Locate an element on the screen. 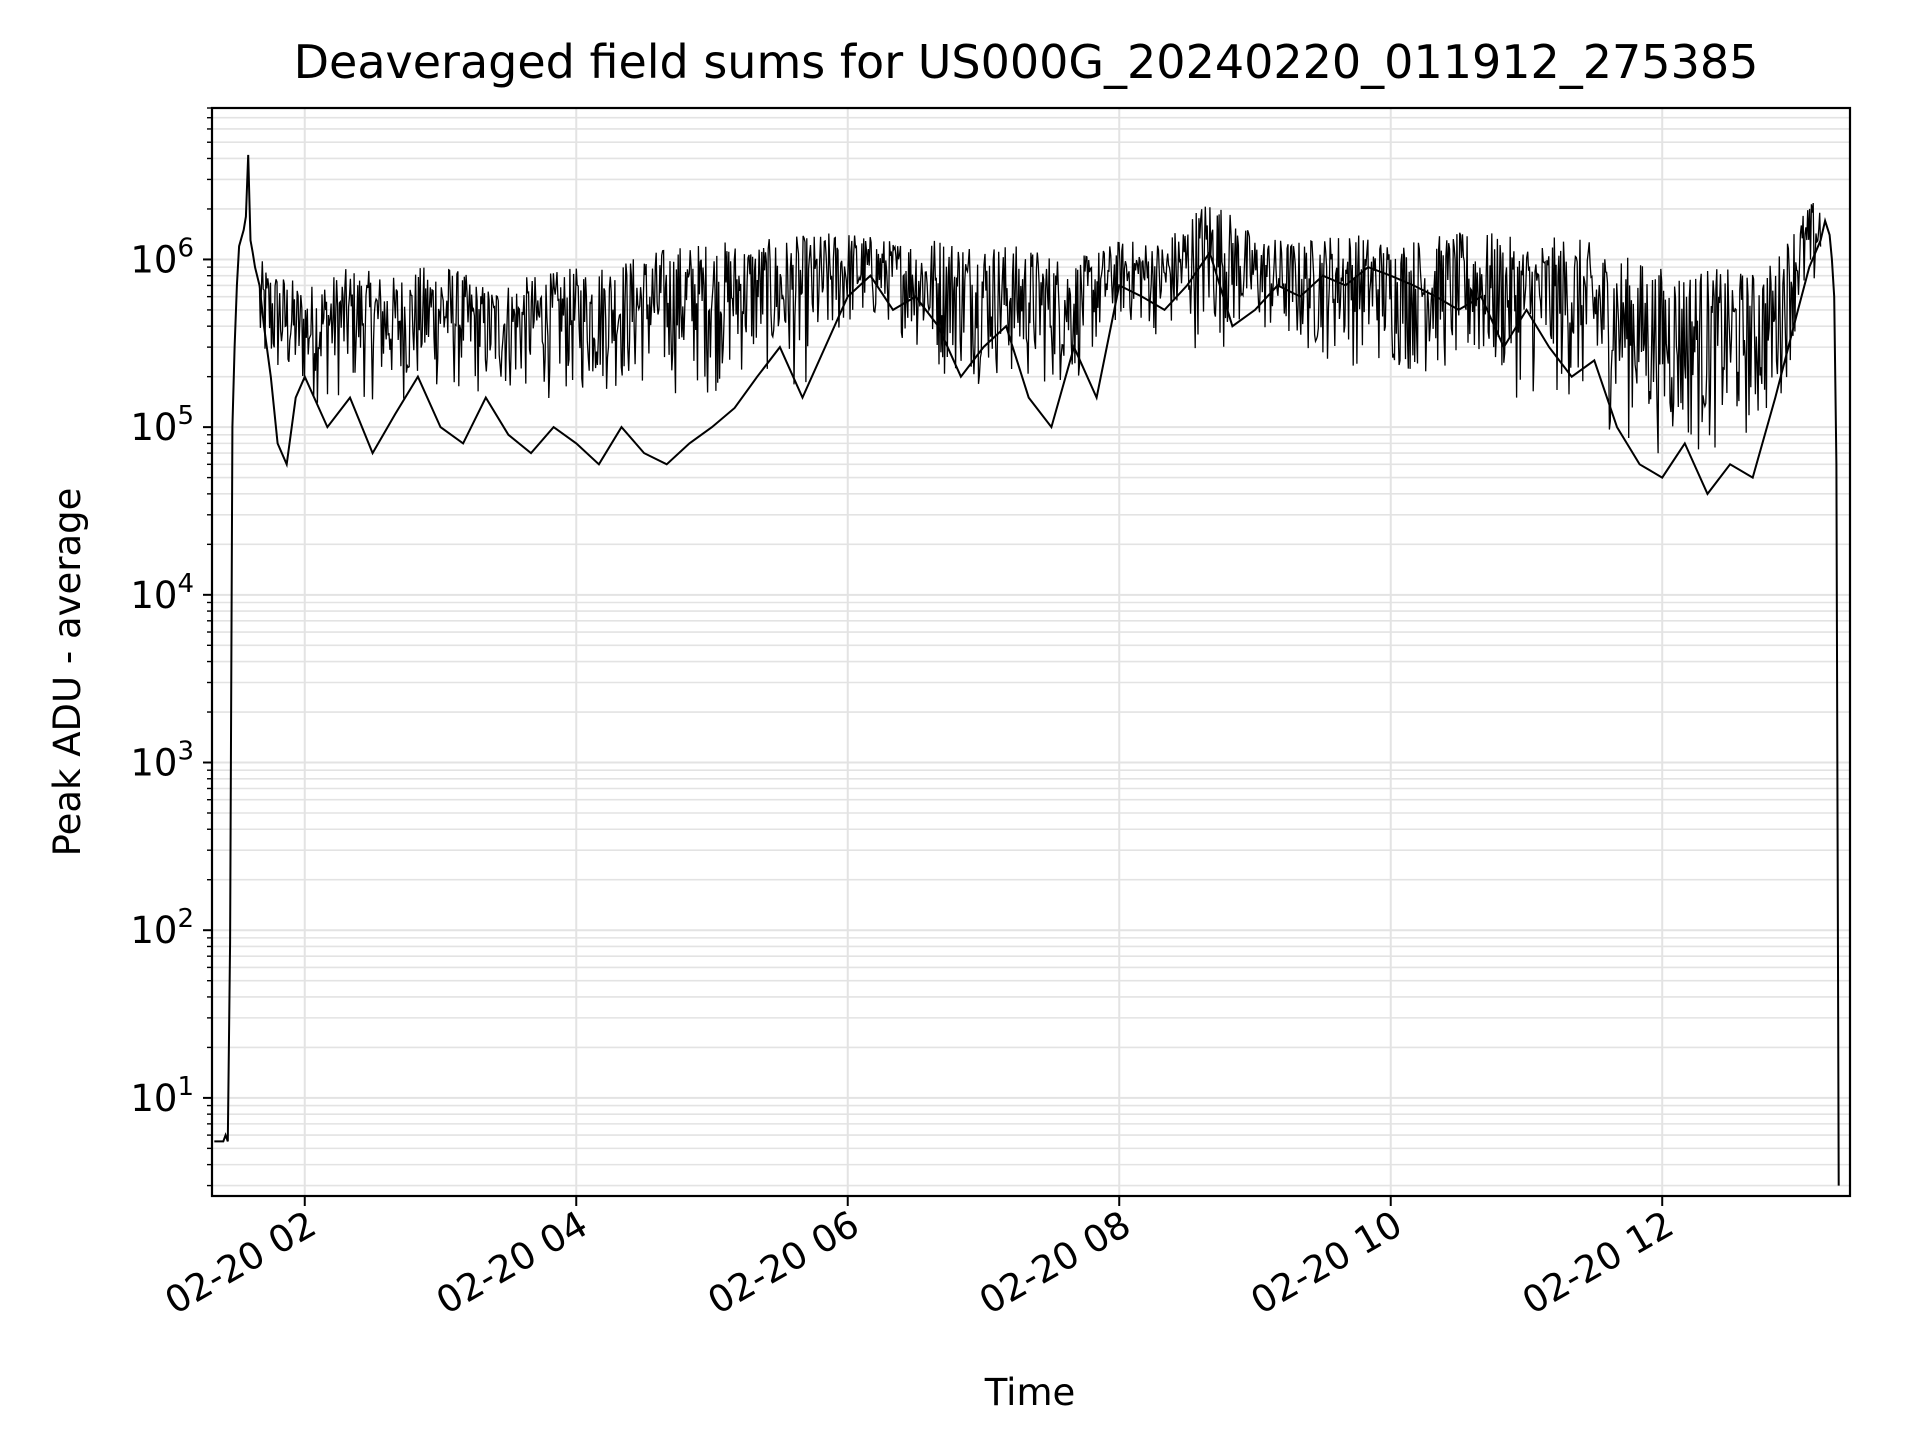 Image resolution: width=1920 pixels, height=1440 pixels. y-tick-label: 102 is located at coordinates (162, 928).